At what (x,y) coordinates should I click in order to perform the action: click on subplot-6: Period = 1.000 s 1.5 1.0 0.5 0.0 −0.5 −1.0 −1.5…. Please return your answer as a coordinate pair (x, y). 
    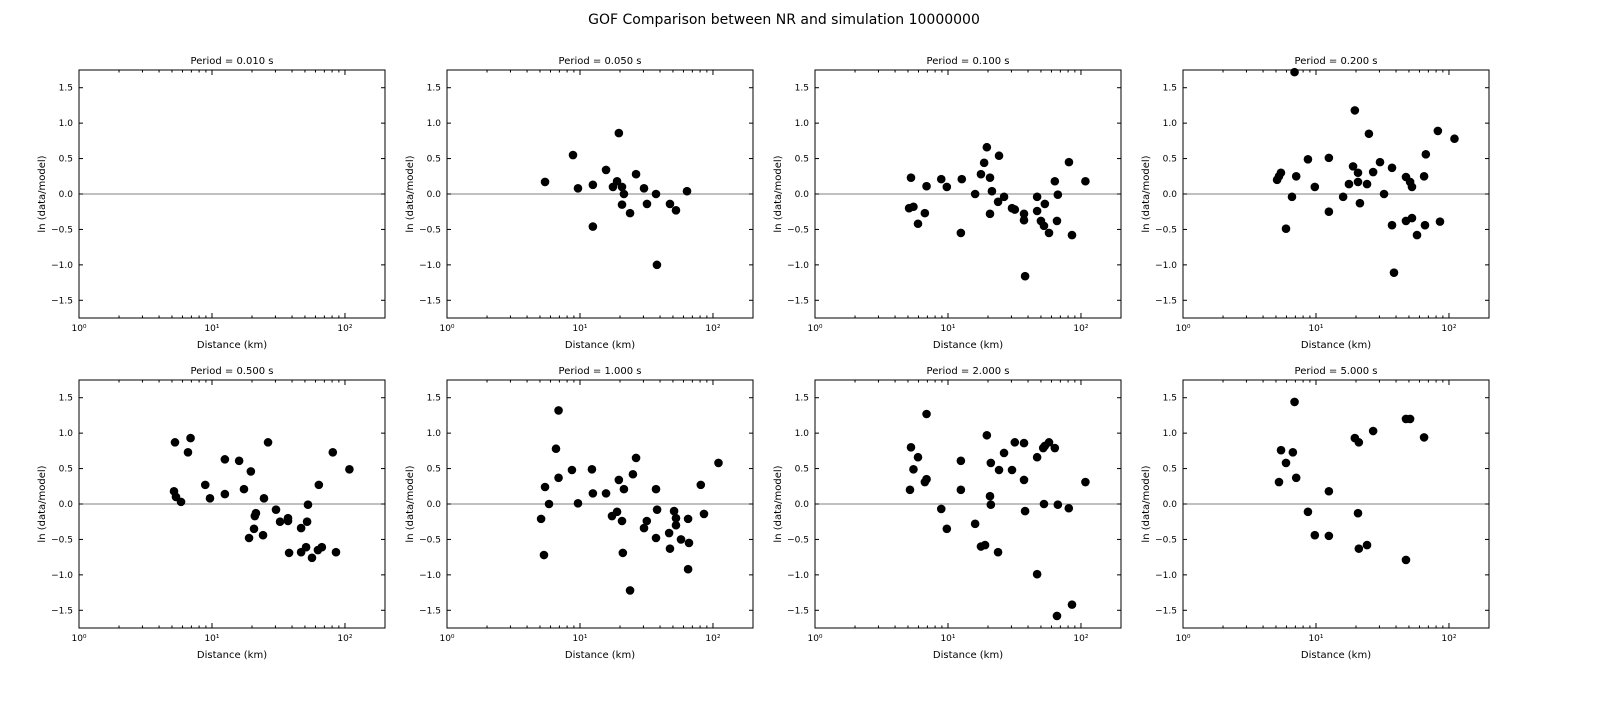
    Looking at the image, I should click on (579, 513).